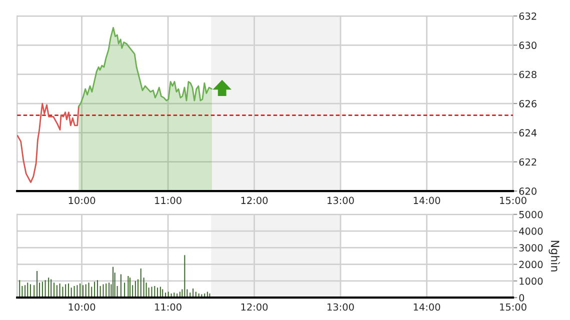  What do you see at coordinates (528, 133) in the screenshot?
I see `y-tick-label: 624` at bounding box center [528, 133].